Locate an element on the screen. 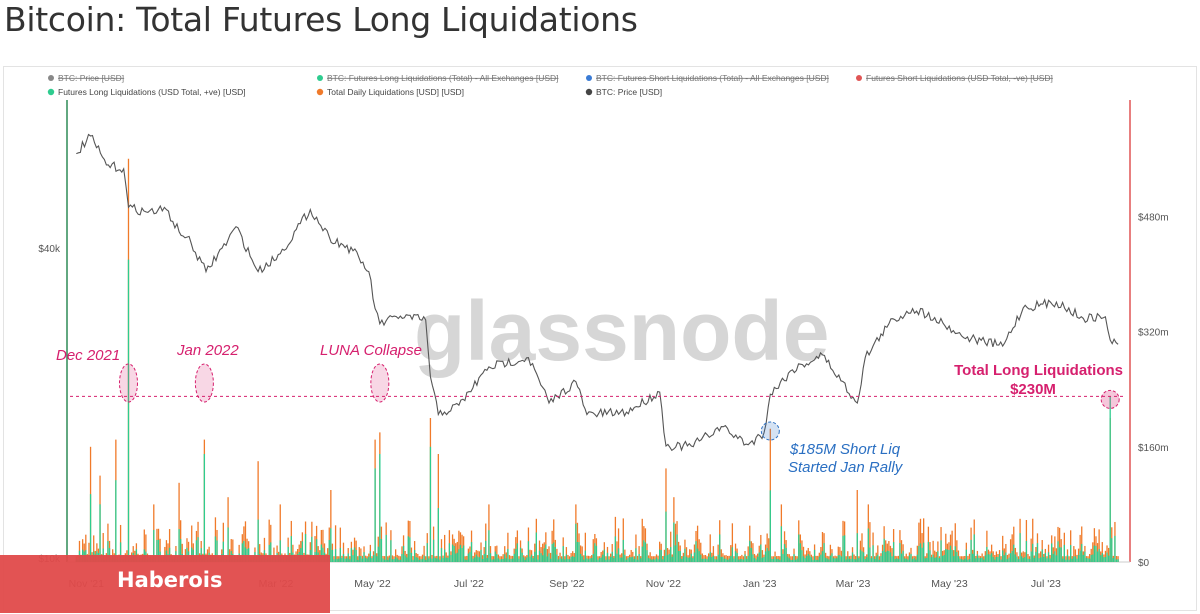 The image size is (1200, 614). highlight-total-long-liq is located at coordinates (1110, 399).